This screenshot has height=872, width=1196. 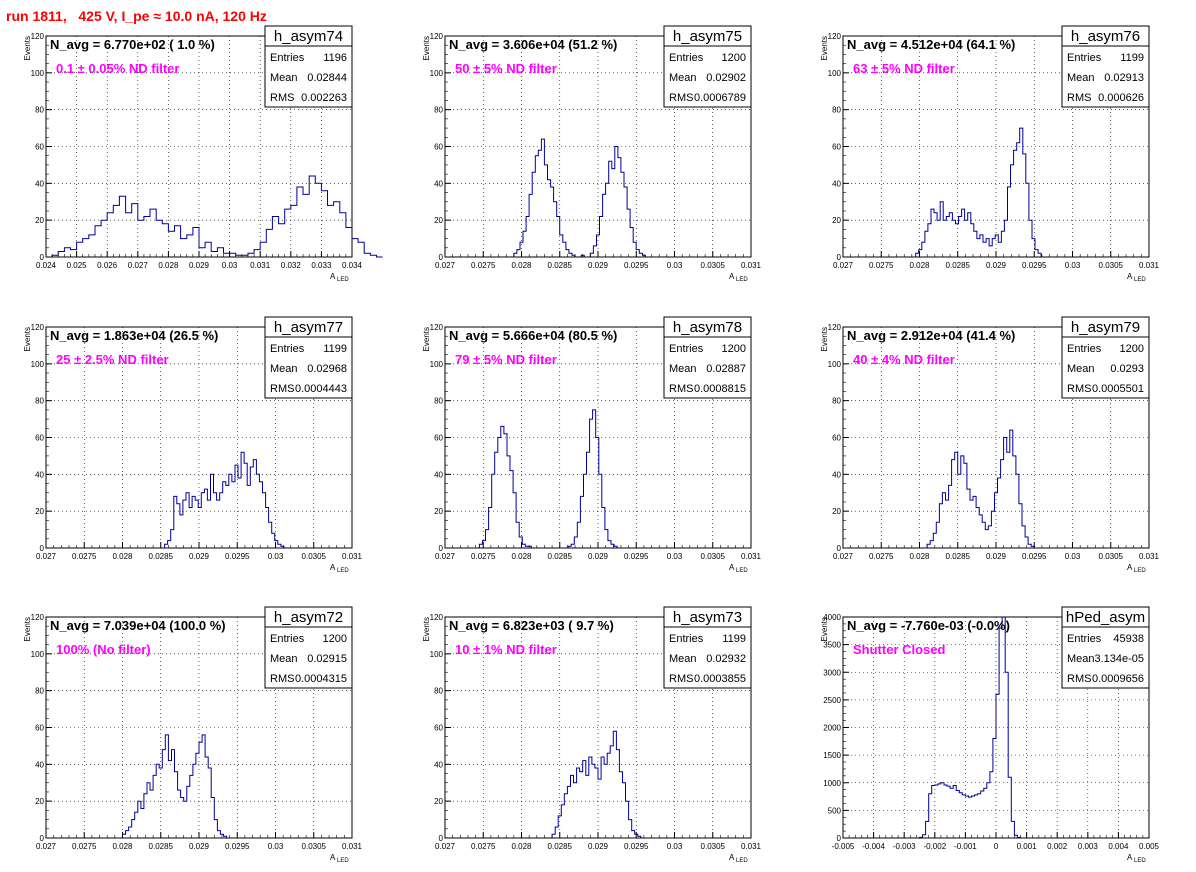 I want to click on histogram-name: h_asym77, so click(x=308, y=327).